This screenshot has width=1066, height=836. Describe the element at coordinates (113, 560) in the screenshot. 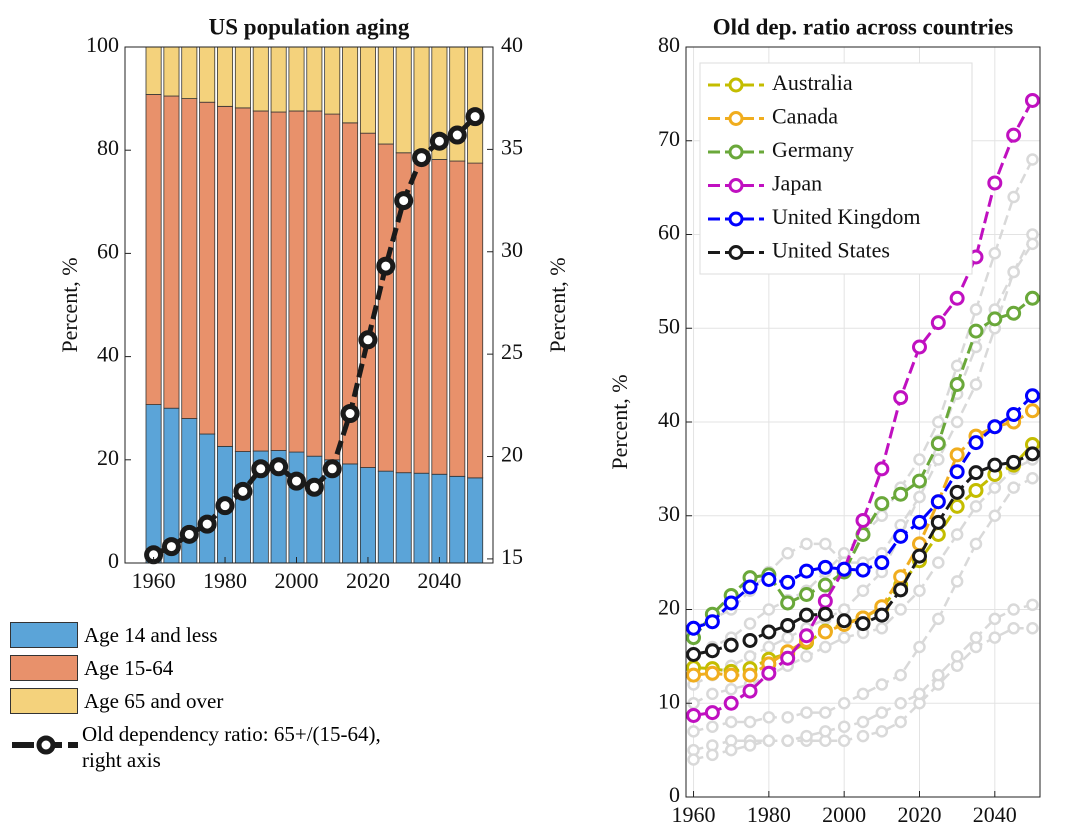

I see `y-tick-label: 0` at that location.